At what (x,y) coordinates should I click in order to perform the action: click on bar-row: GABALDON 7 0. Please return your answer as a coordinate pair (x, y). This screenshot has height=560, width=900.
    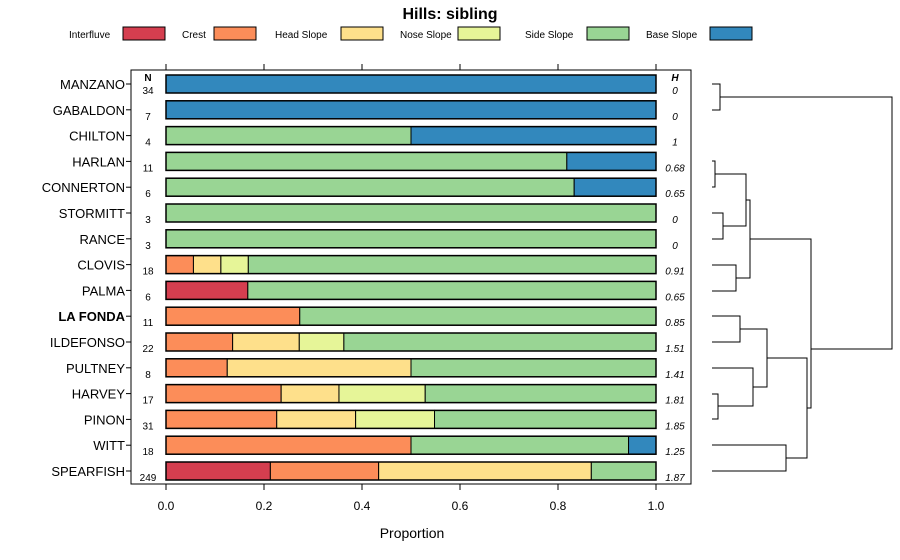
    Looking at the image, I should click on (365, 111).